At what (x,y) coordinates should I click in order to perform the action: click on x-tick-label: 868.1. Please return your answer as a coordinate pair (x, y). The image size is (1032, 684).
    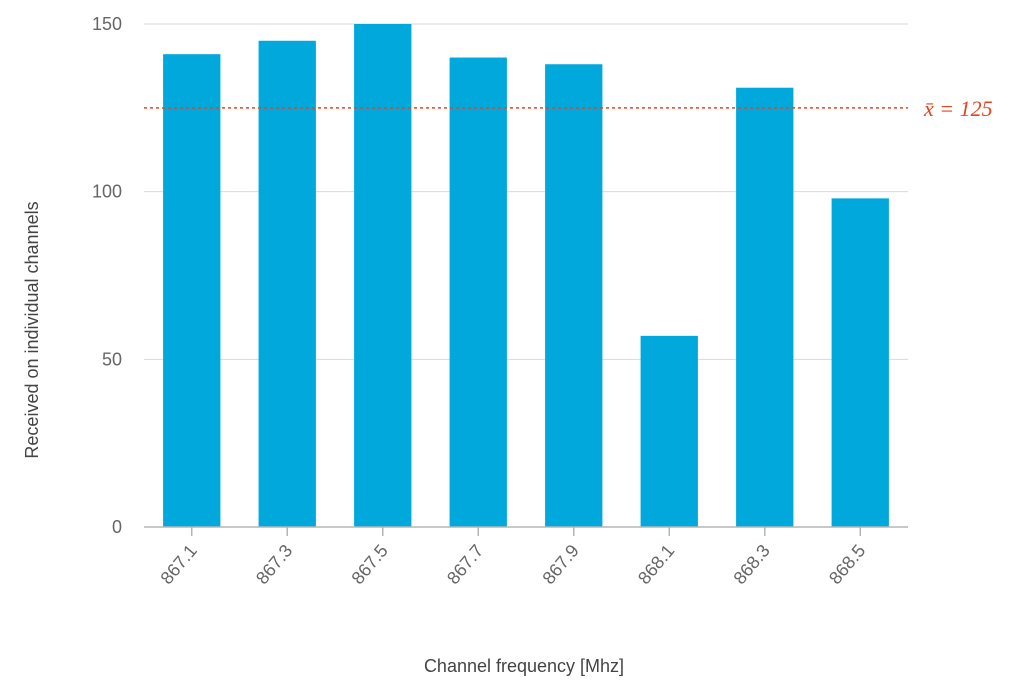
    Looking at the image, I should click on (656, 564).